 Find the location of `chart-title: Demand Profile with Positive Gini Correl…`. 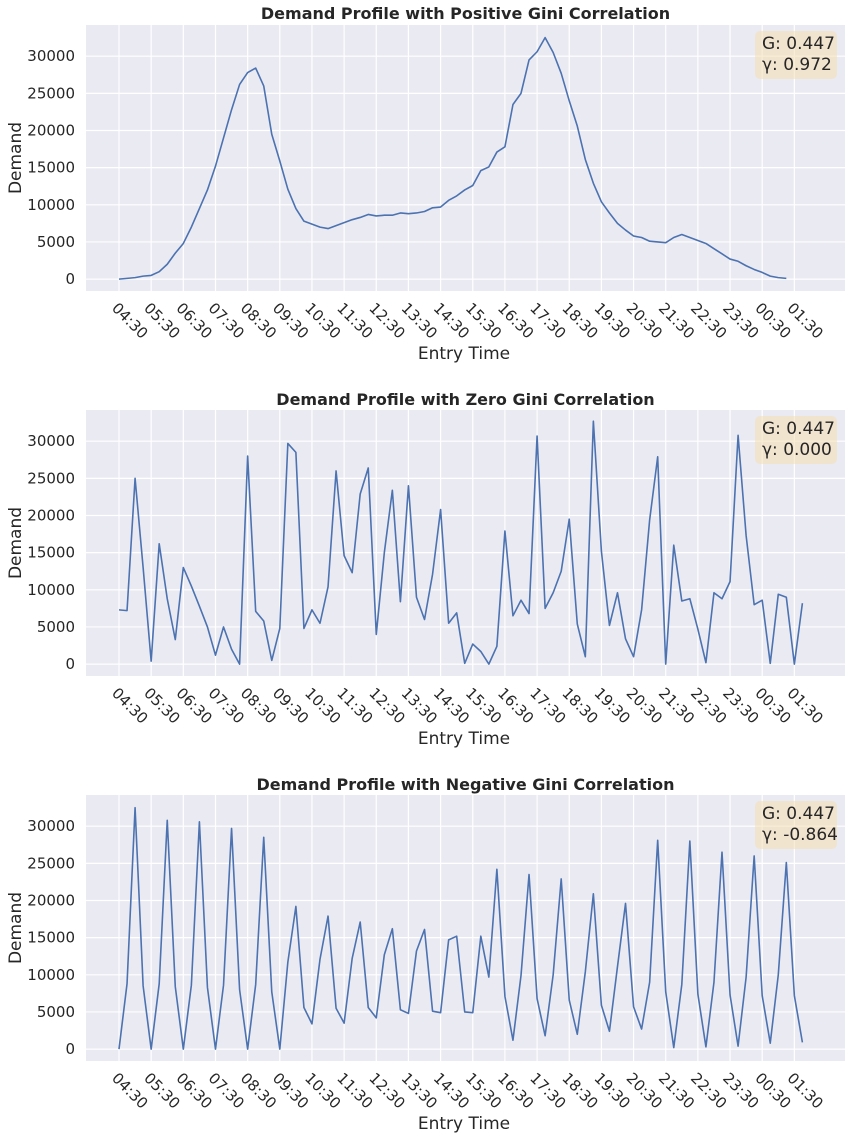

chart-title: Demand Profile with Positive Gini Correl… is located at coordinates (465, 13).